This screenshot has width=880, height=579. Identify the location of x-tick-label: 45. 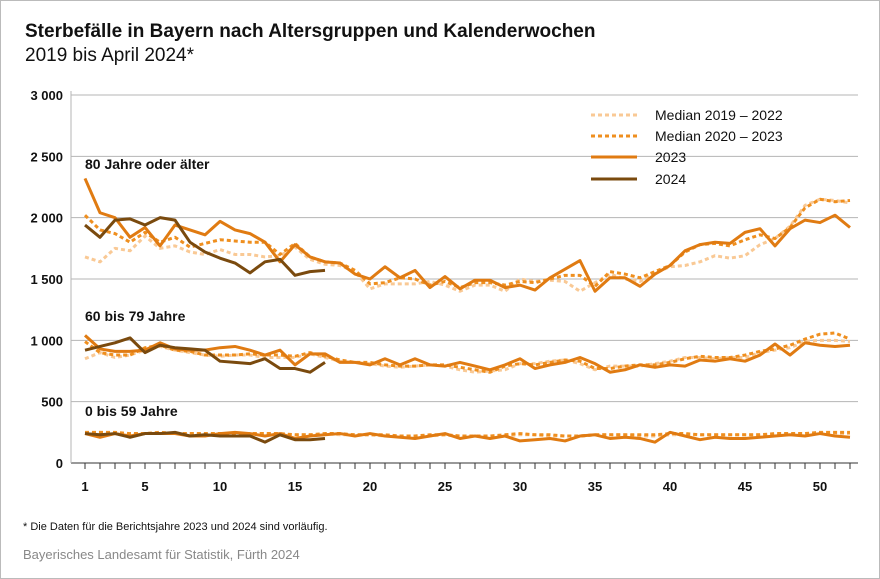
(745, 486).